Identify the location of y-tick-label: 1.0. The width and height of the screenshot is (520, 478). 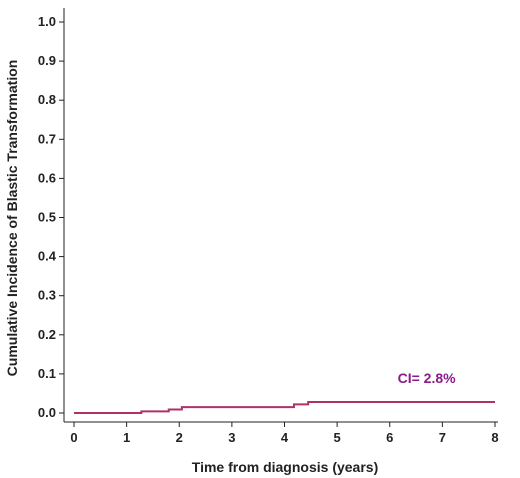
(47, 21).